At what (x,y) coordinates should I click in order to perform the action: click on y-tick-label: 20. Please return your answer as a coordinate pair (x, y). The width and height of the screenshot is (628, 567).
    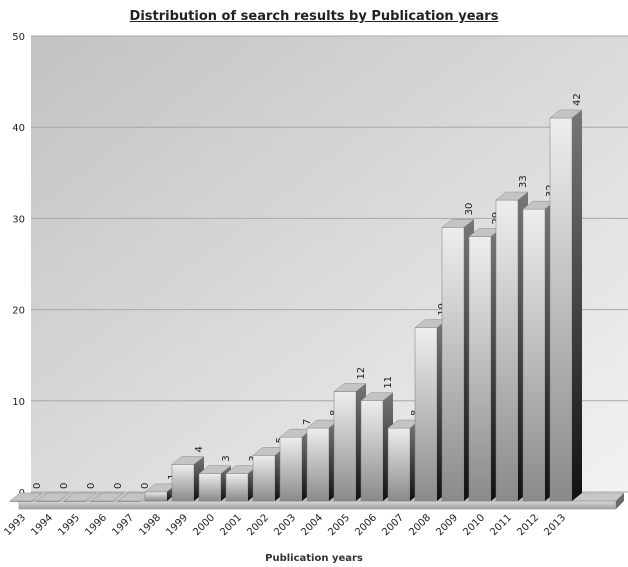
    Looking at the image, I should click on (18, 311).